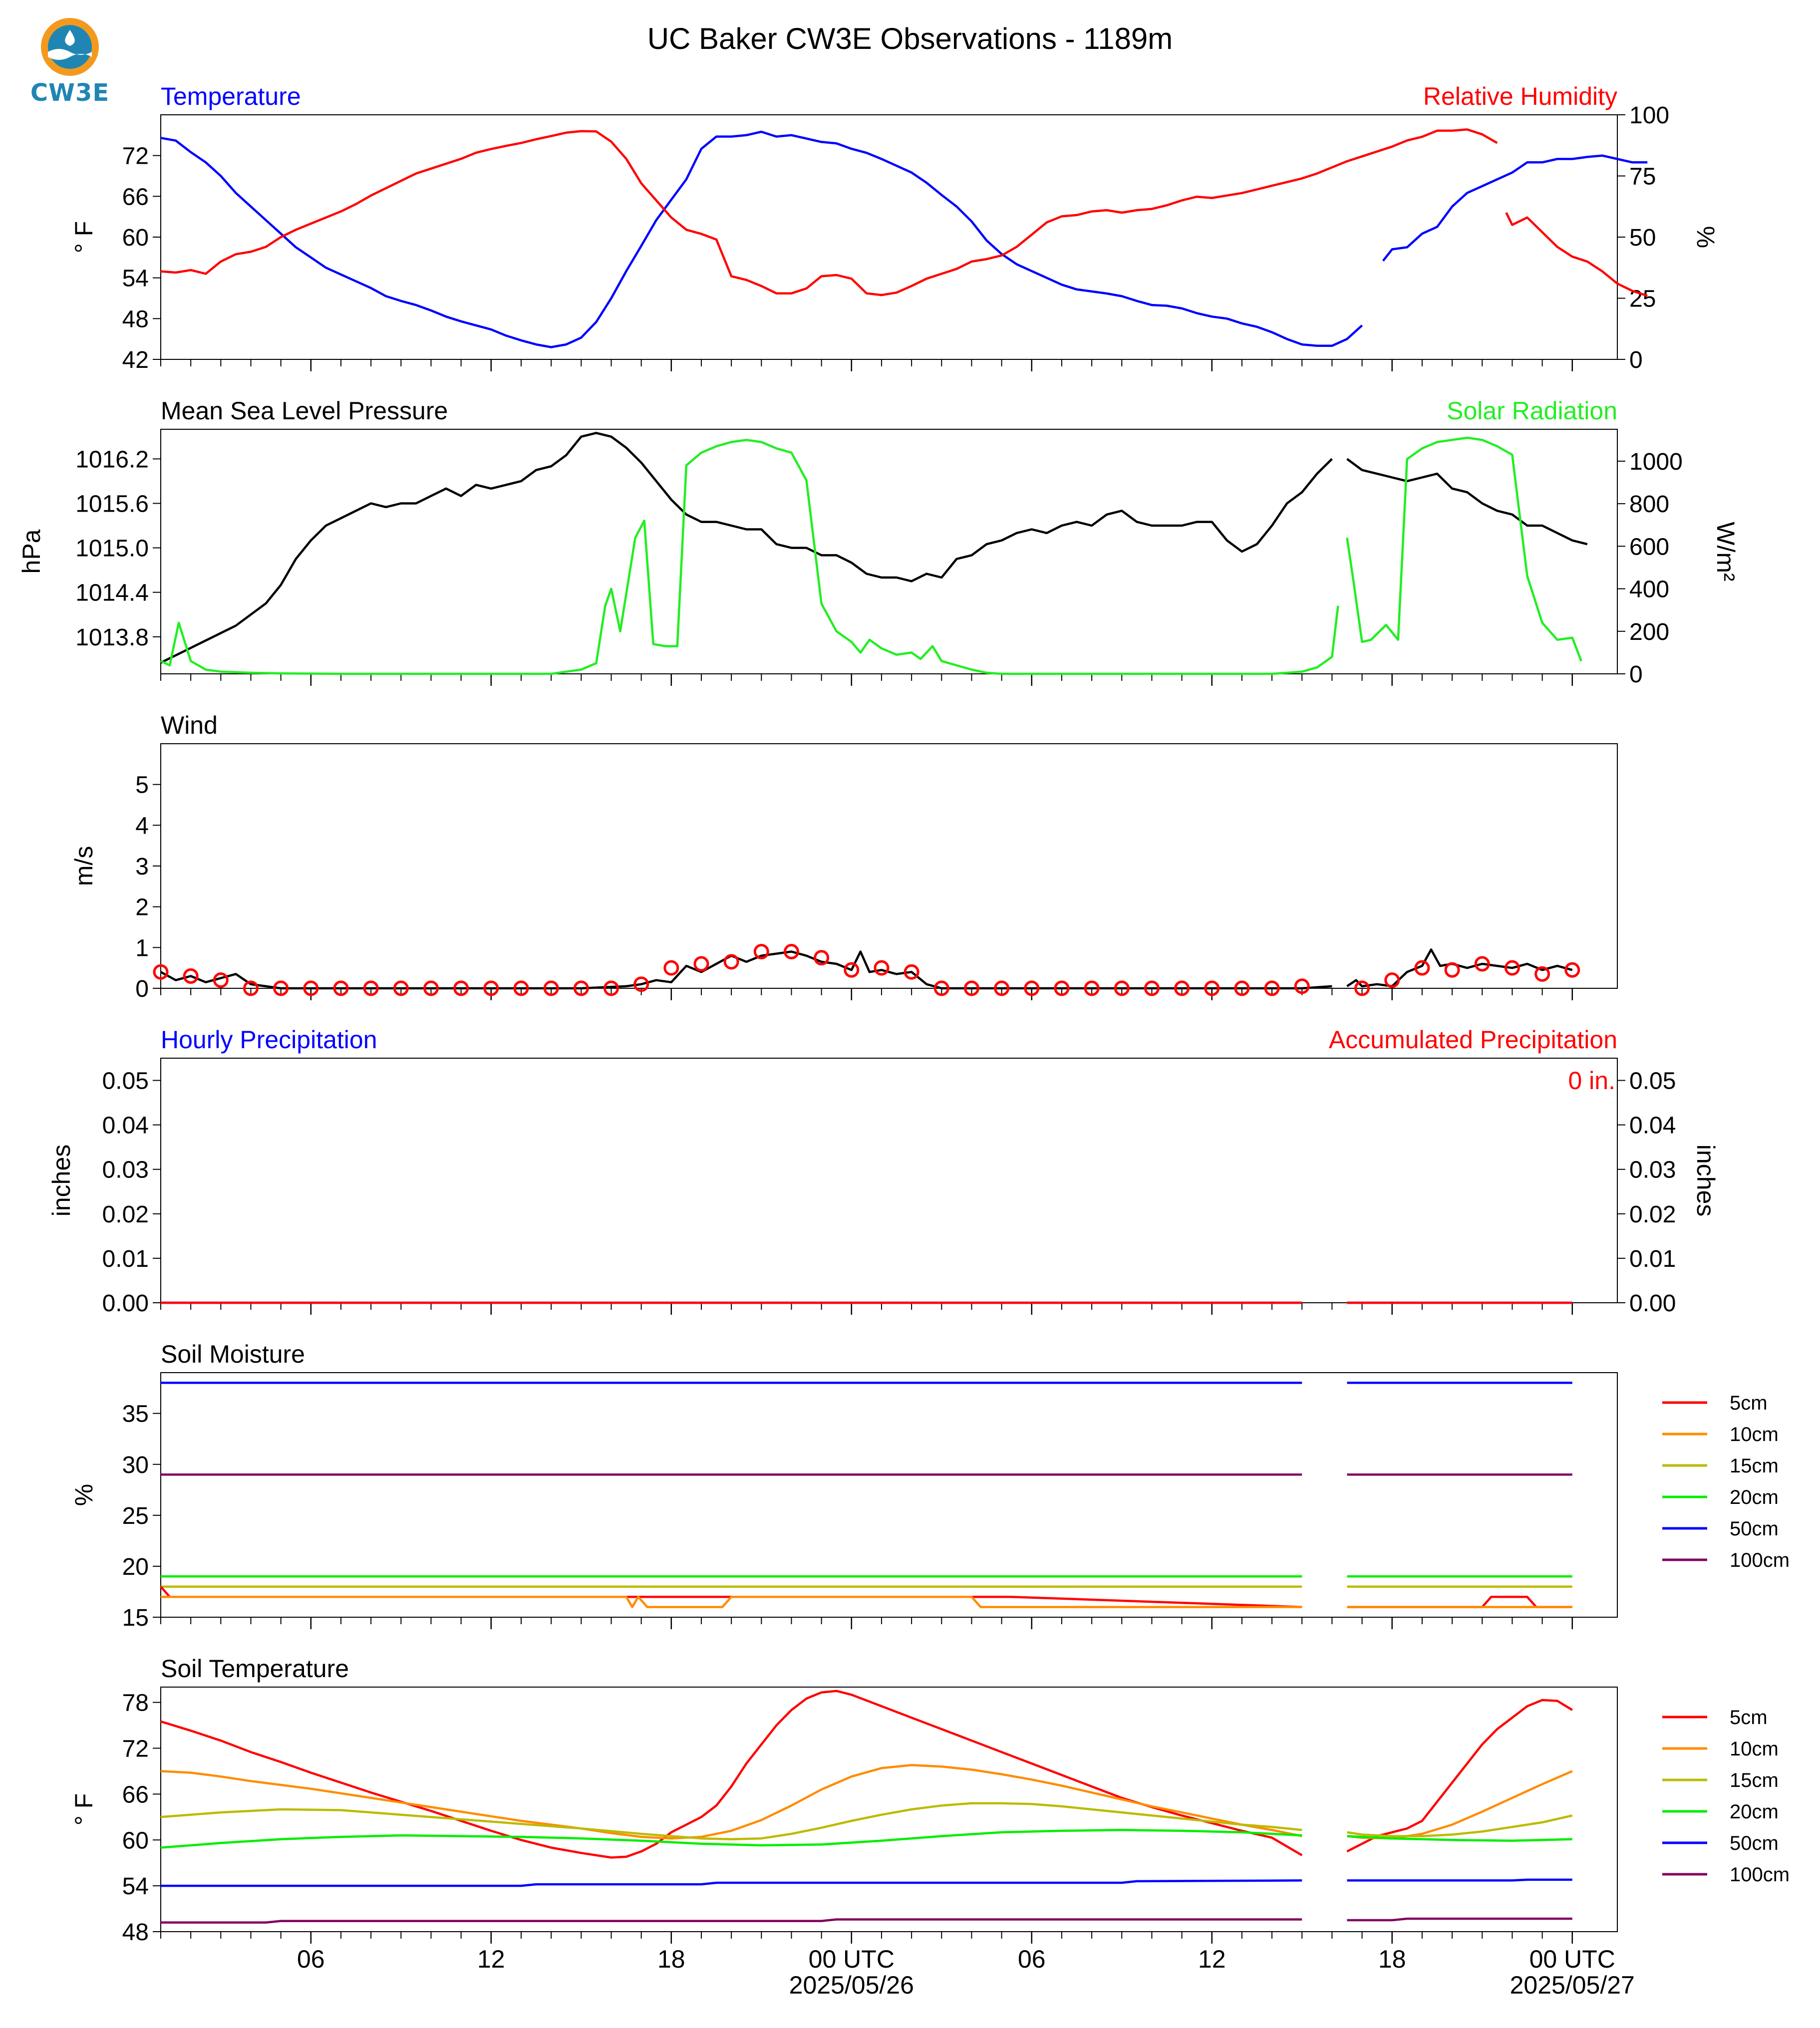 The image size is (1820, 2028). Describe the element at coordinates (135, 238) in the screenshot. I see `y-tick-label-left: 60` at that location.